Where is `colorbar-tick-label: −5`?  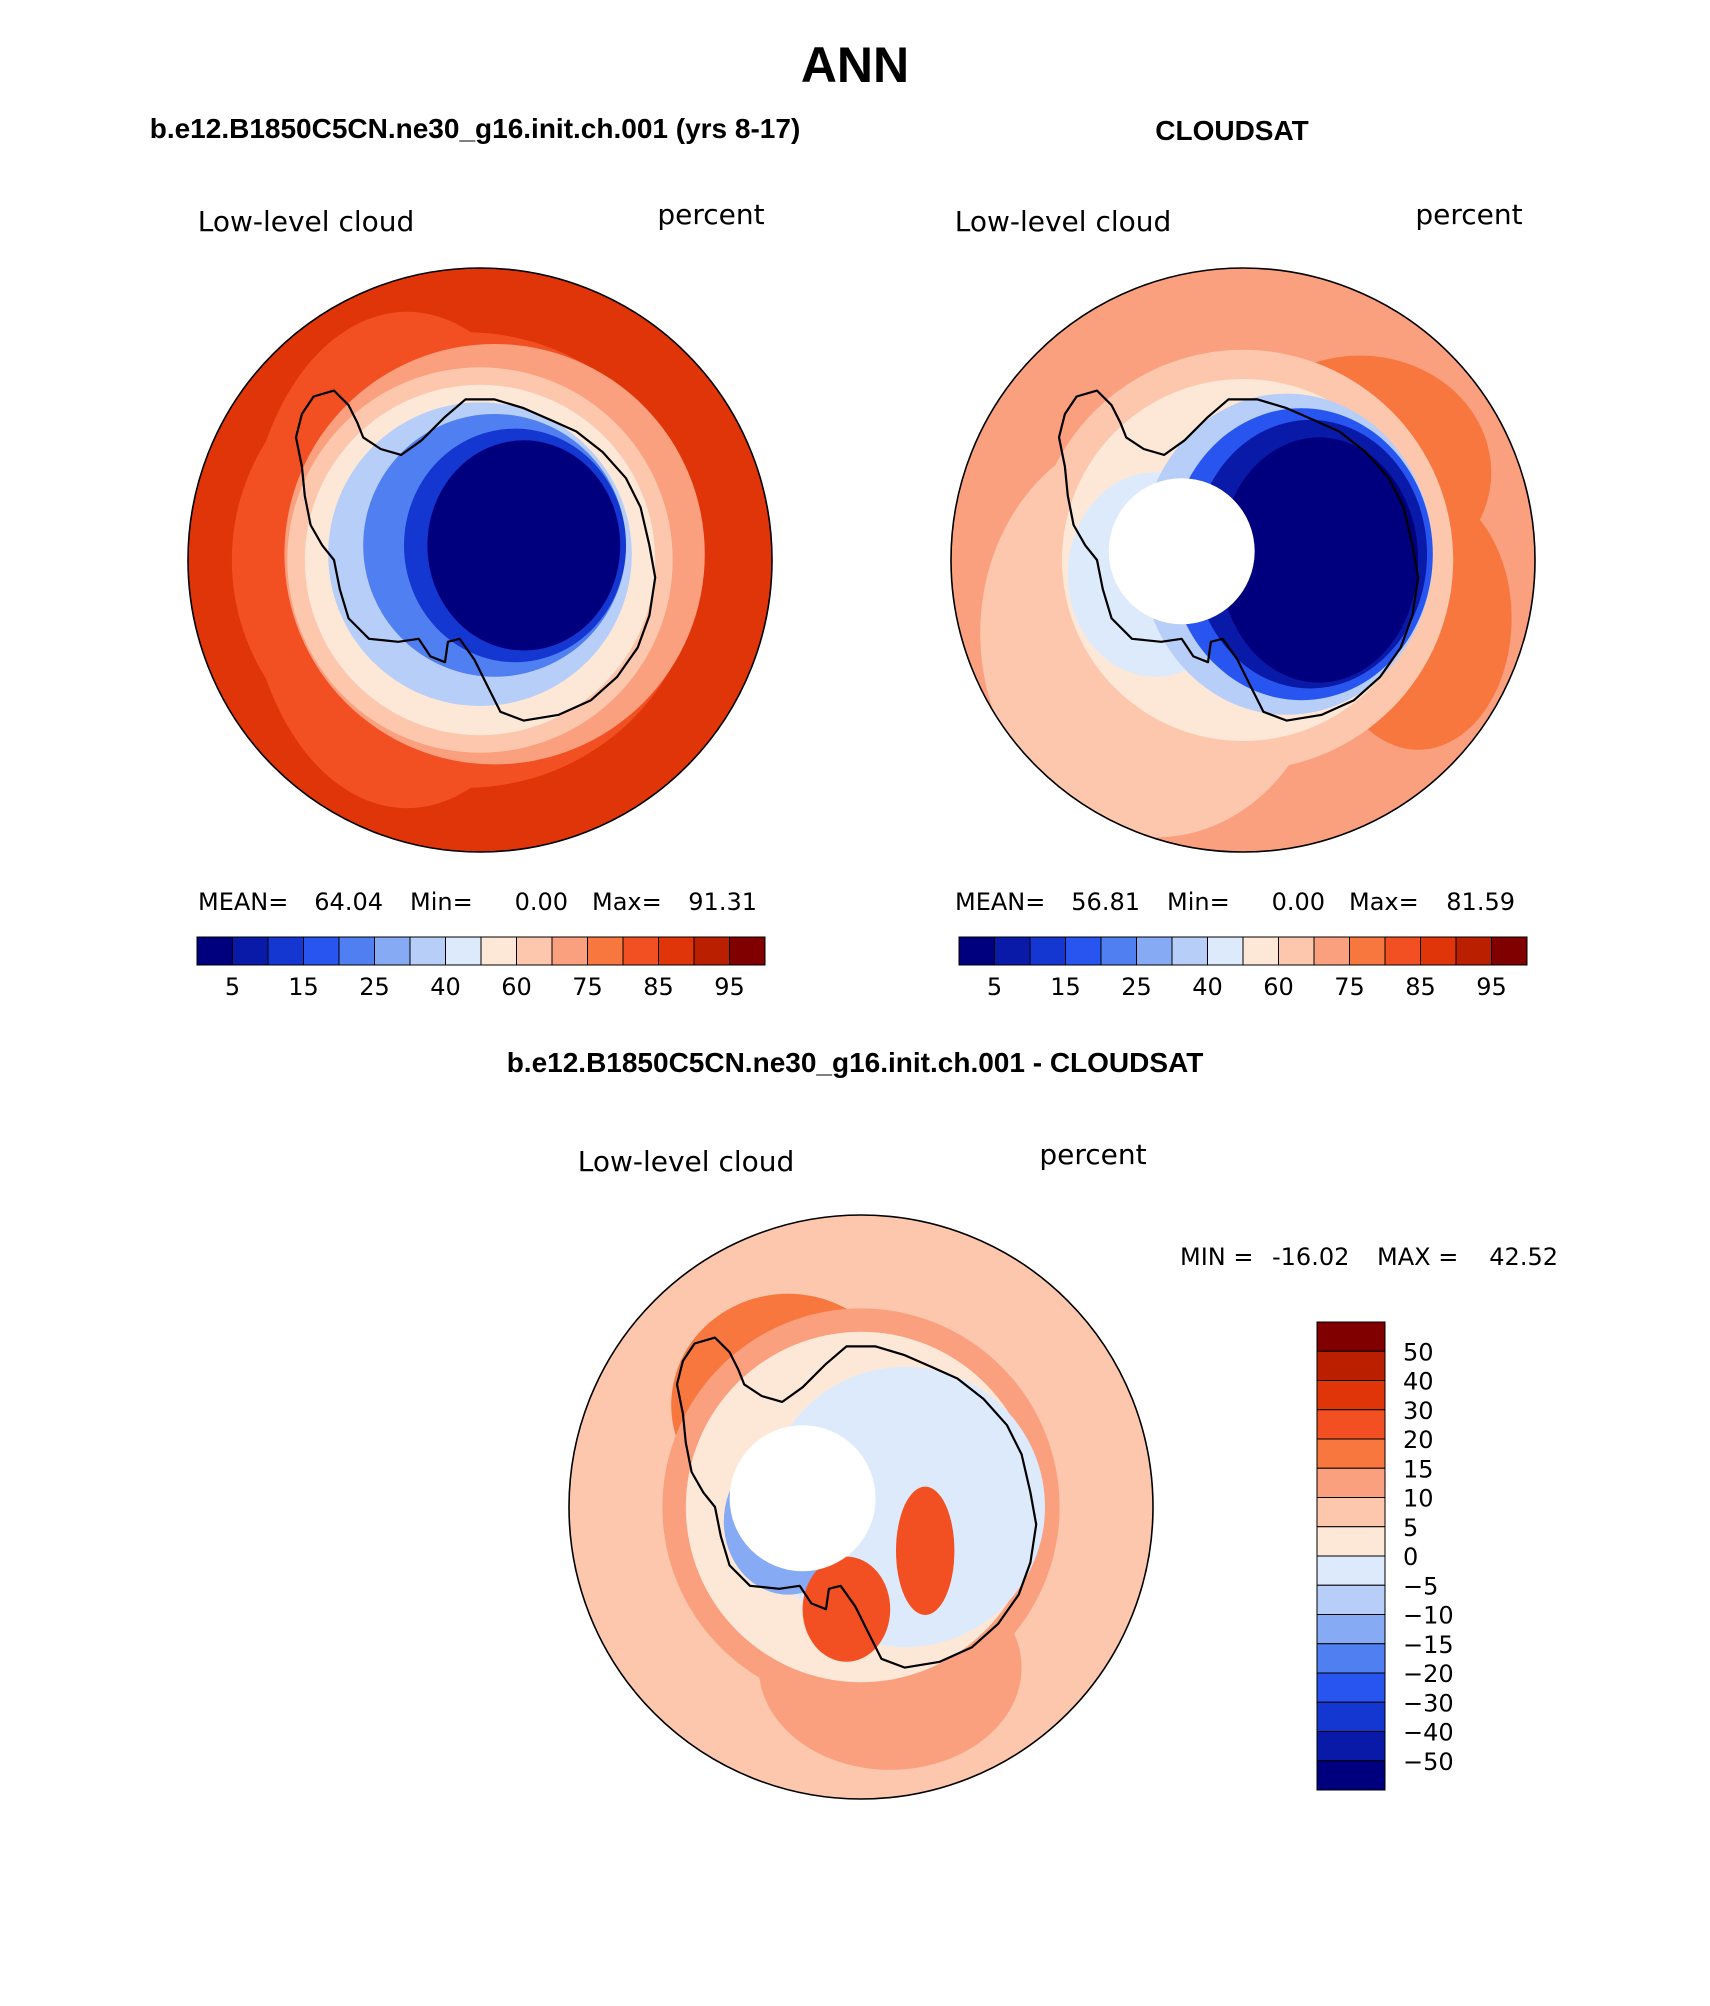
colorbar-tick-label: −5 is located at coordinates (1420, 1586).